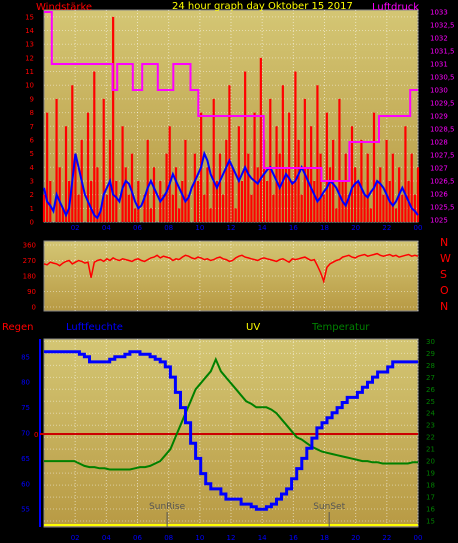  What do you see at coordinates (25, 510) in the screenshot?
I see `humidity-tick-label: 55` at bounding box center [25, 510].